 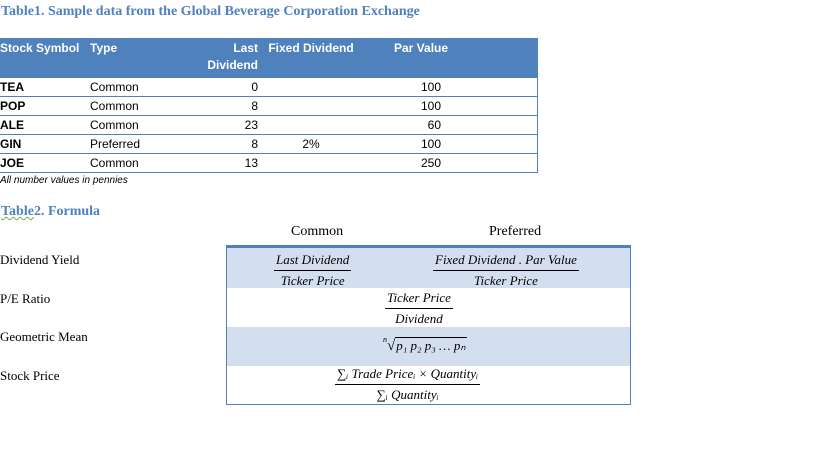 What do you see at coordinates (44, 336) in the screenshot?
I see `row-label-geometric-mean: Geometric Mean` at bounding box center [44, 336].